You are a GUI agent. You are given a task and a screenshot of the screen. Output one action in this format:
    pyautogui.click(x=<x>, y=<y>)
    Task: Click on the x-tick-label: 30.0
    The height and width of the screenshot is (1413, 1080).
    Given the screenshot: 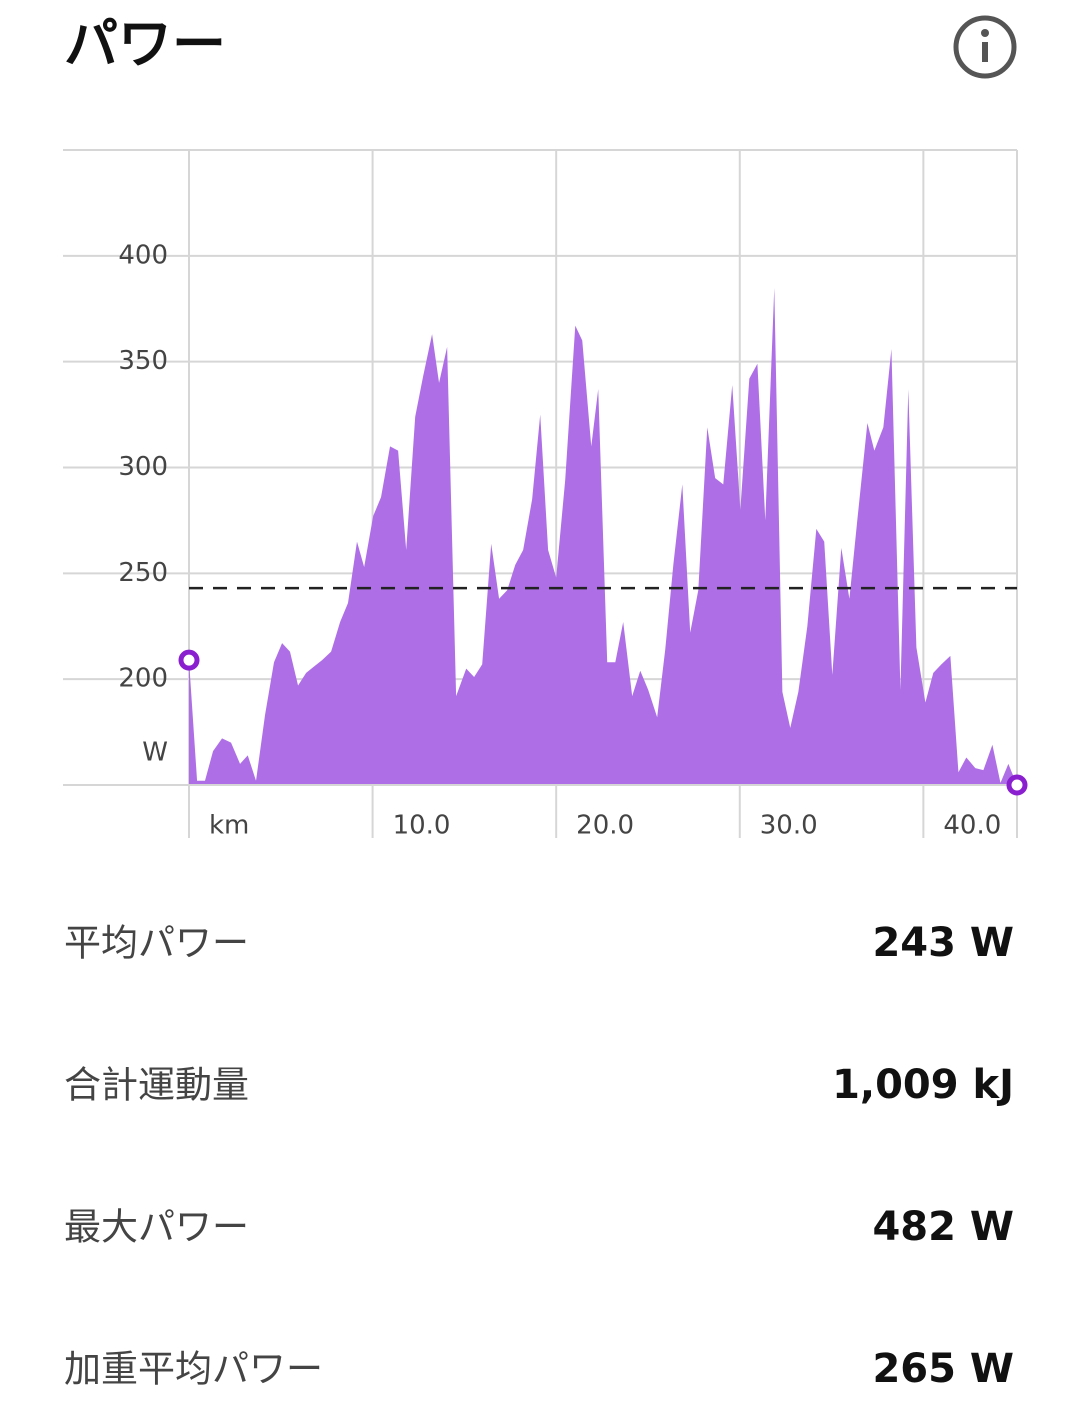 What is the action you would take?
    pyautogui.click(x=789, y=826)
    